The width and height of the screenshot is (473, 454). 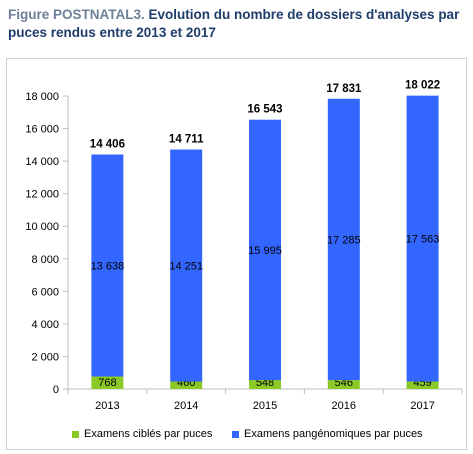 What do you see at coordinates (45, 292) in the screenshot?
I see `y-tick-label: 6 000` at bounding box center [45, 292].